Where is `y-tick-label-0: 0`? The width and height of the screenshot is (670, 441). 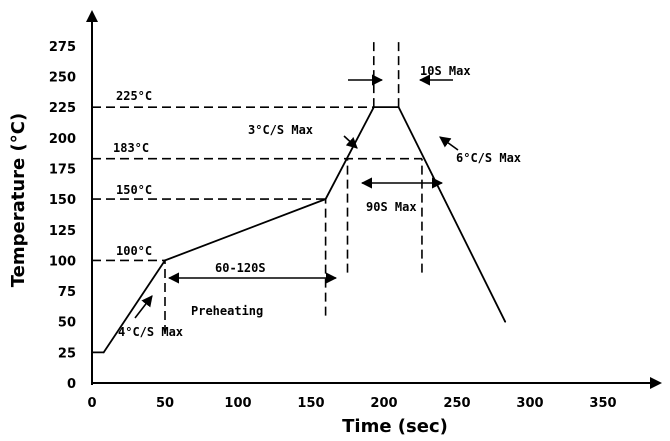
y-tick-label-0: 0 is located at coordinates (71, 384).